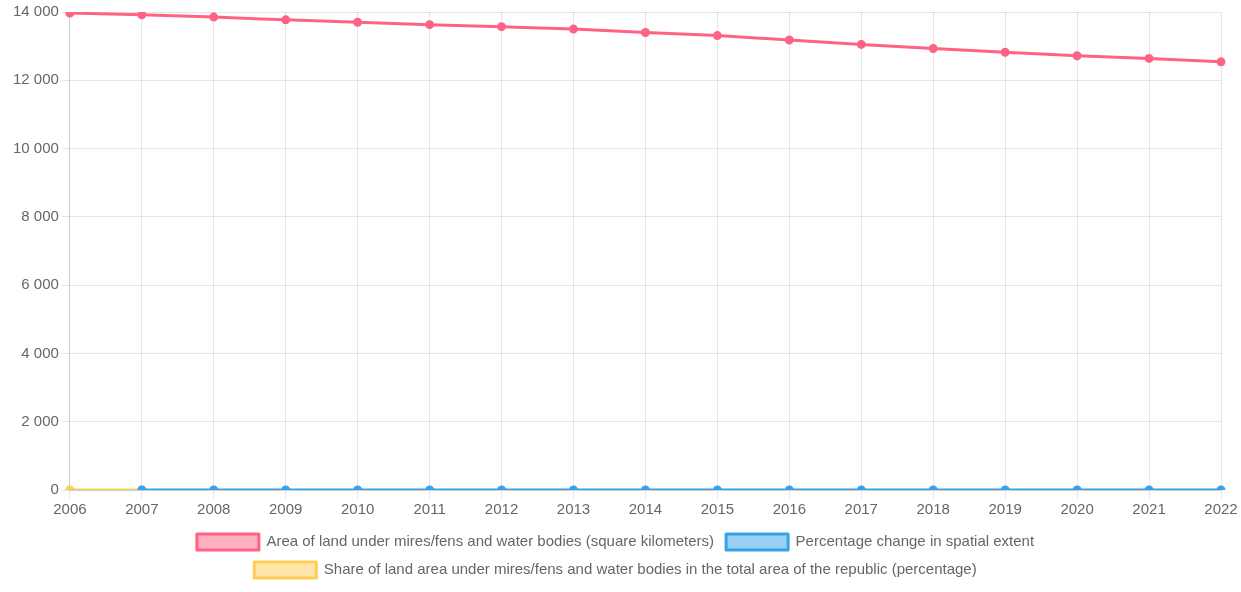 The width and height of the screenshot is (1241, 592). Describe the element at coordinates (214, 509) in the screenshot. I see `x-tick-label: 2008` at that location.